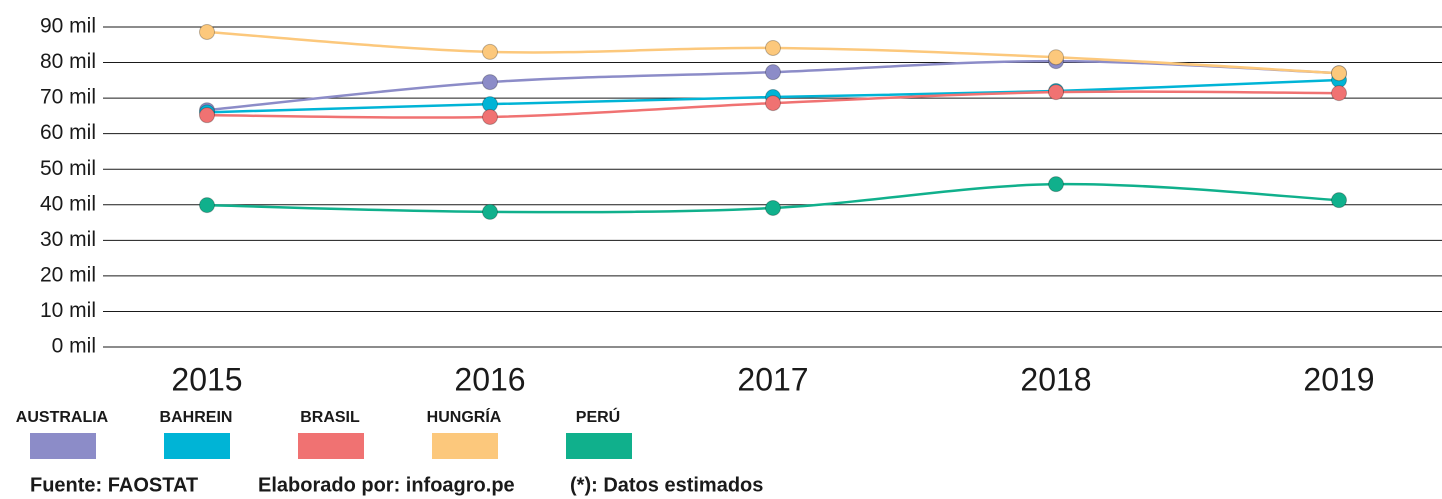 The width and height of the screenshot is (1442, 499). Describe the element at coordinates (772, 379) in the screenshot. I see `x-tick-label: 2017` at that location.